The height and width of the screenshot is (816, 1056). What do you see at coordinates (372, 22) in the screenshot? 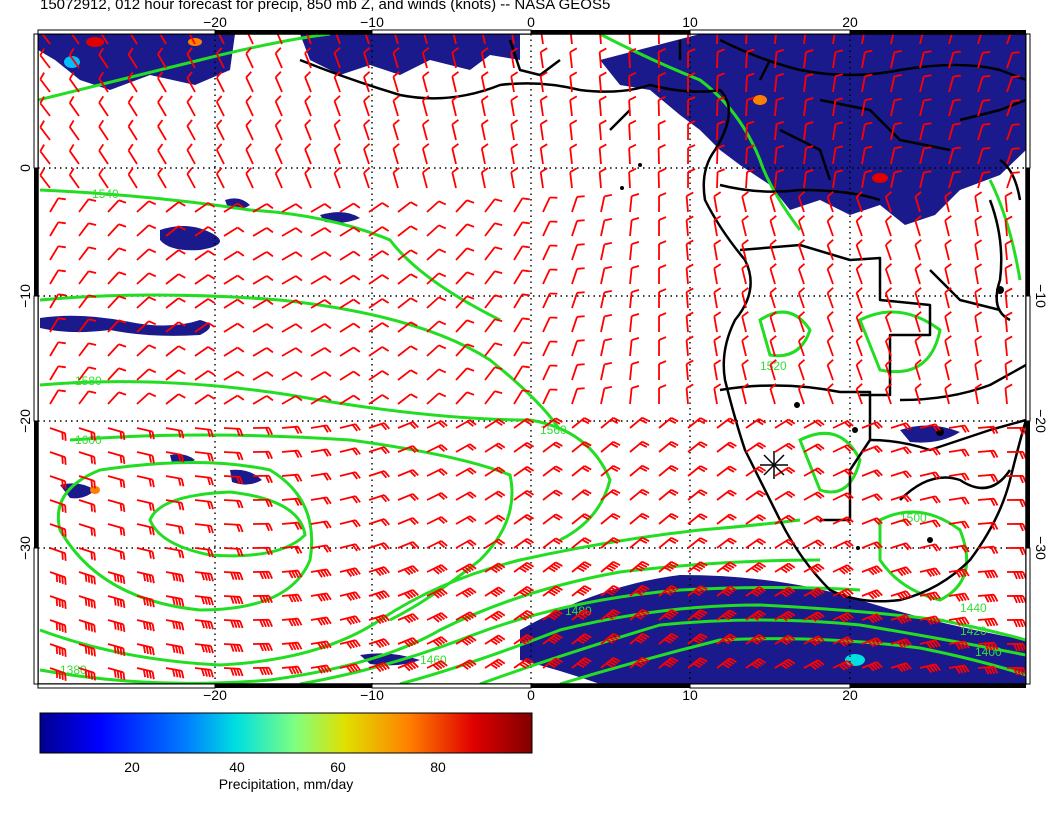
I see `lon-tick-label: −10` at bounding box center [372, 22].